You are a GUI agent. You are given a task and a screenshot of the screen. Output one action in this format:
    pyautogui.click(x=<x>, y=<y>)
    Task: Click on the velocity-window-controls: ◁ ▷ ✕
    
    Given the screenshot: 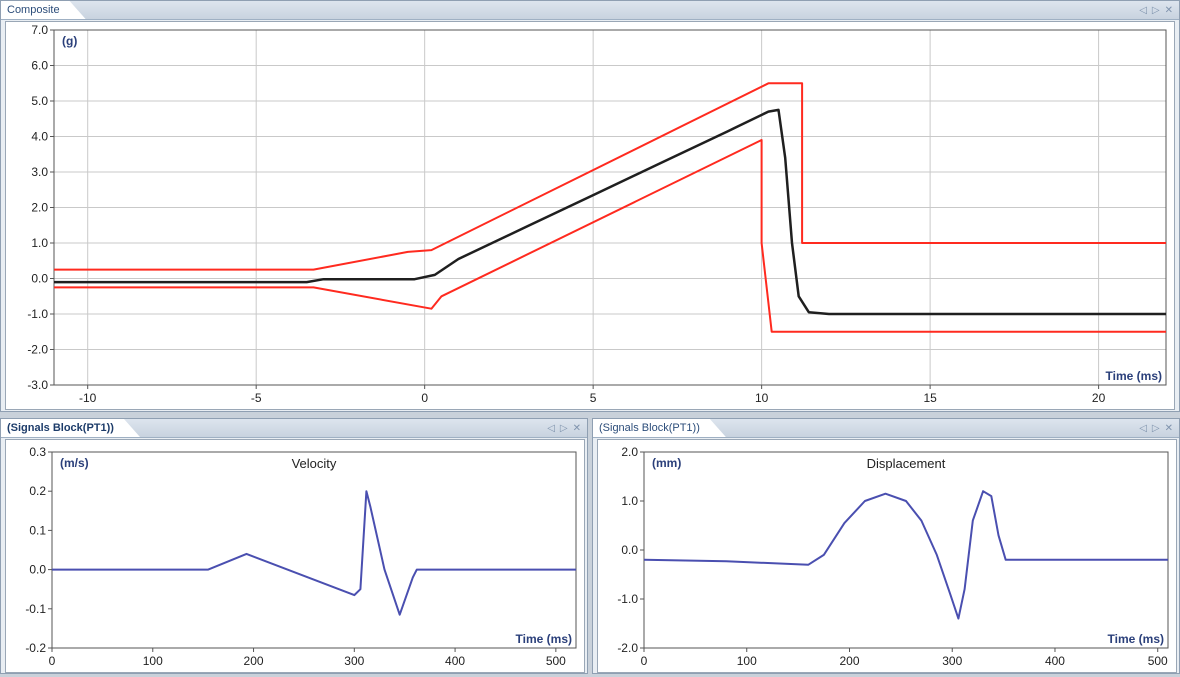 What is the action you would take?
    pyautogui.click(x=564, y=428)
    